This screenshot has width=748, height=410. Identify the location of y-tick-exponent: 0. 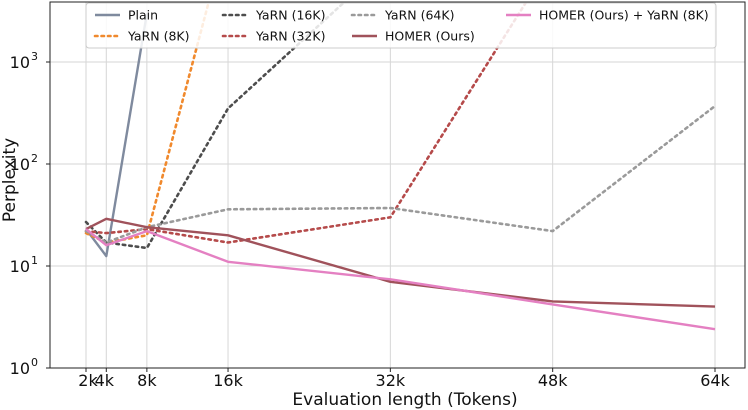
(34, 362).